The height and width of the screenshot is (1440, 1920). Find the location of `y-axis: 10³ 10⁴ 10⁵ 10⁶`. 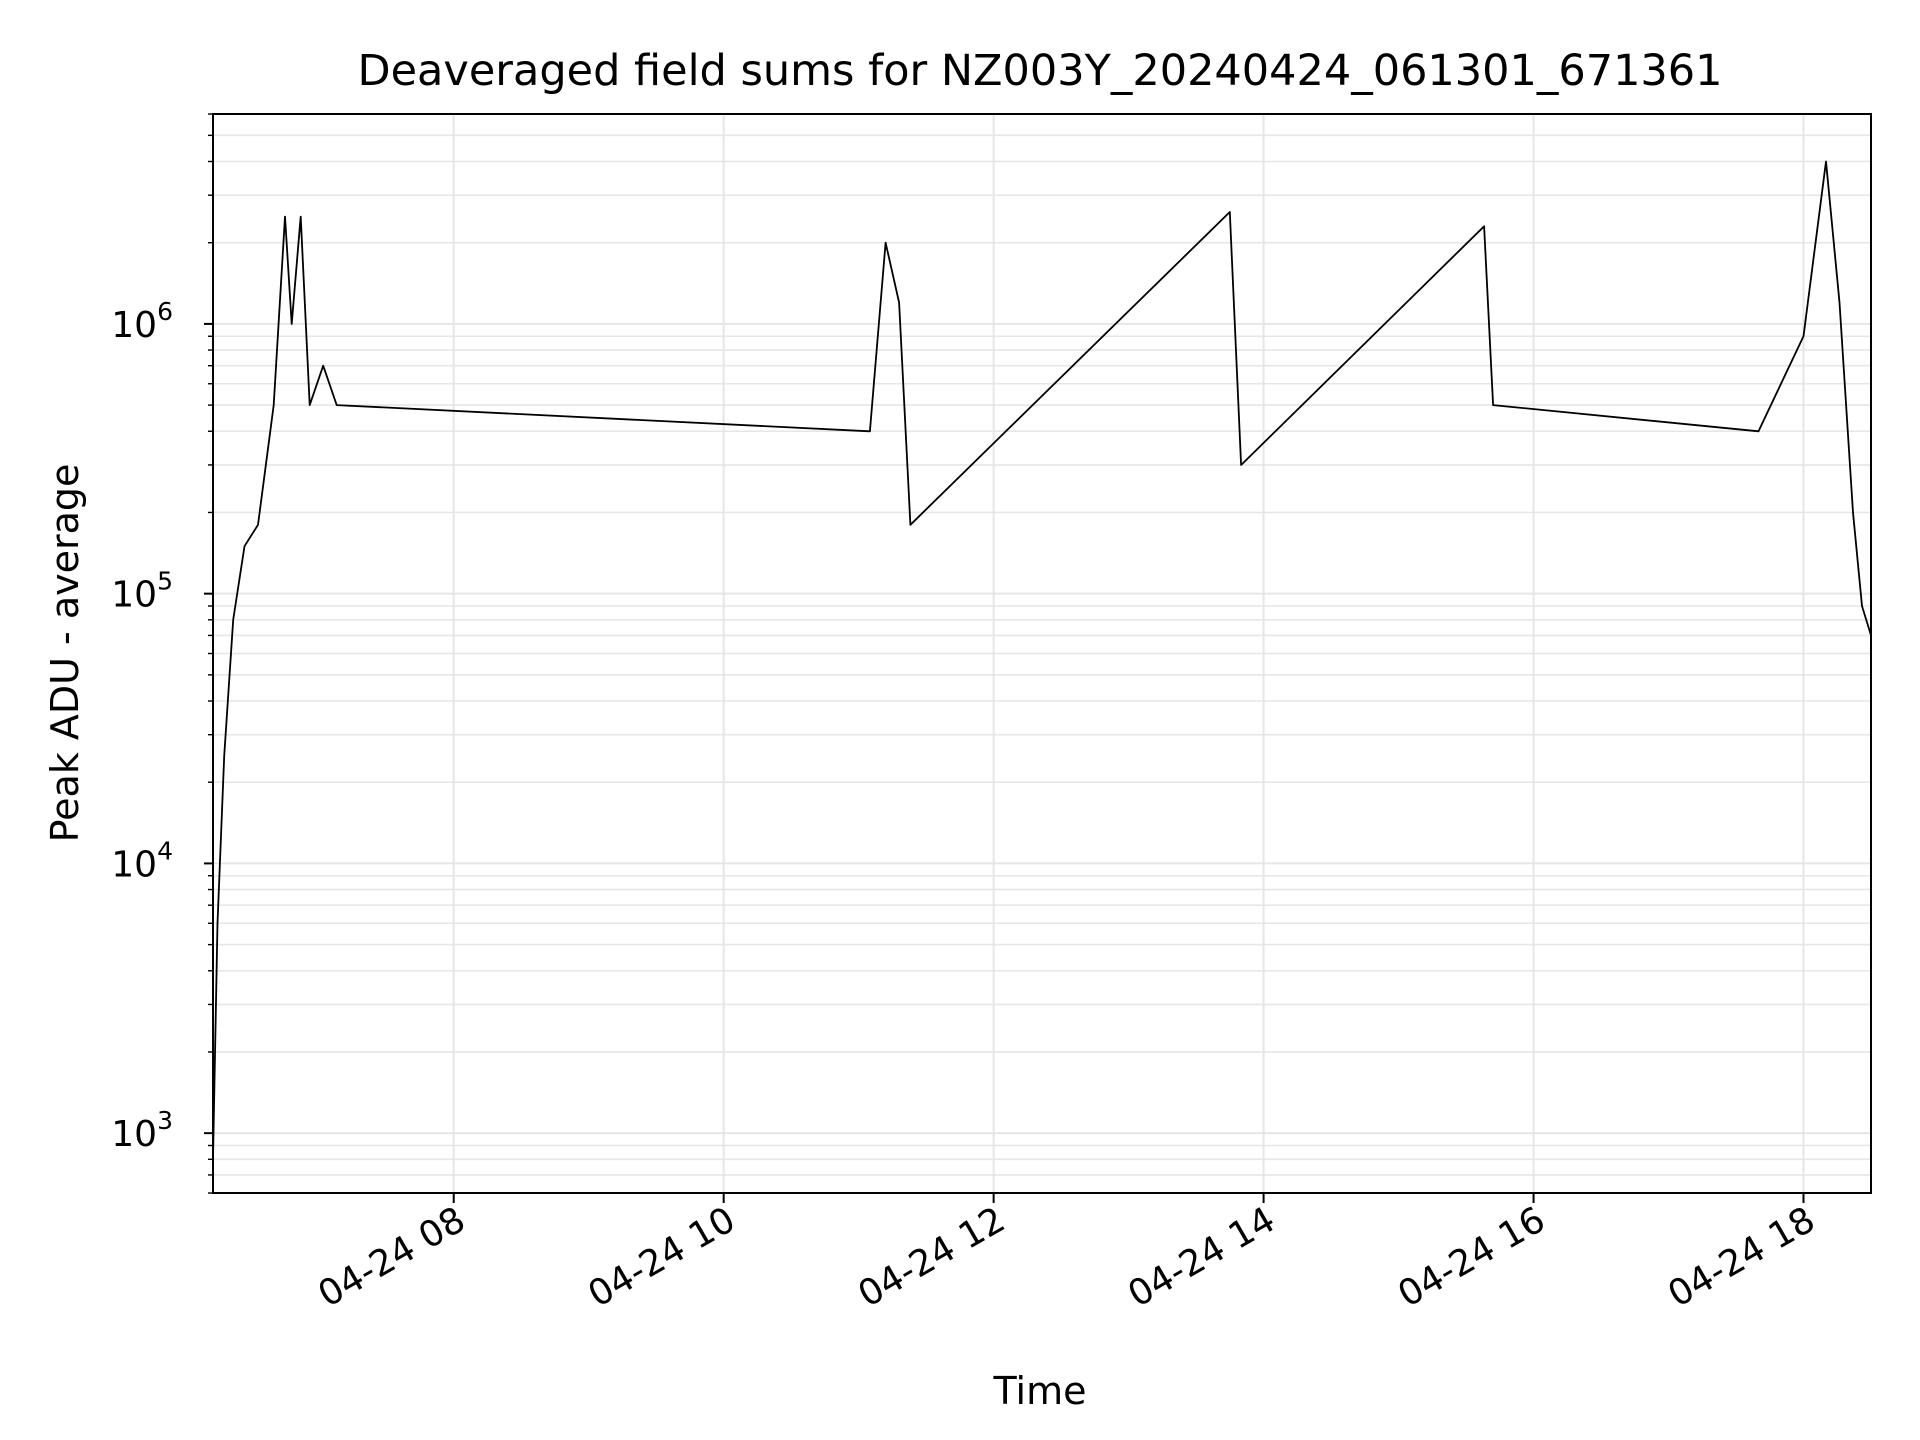

y-axis: 10³ 10⁴ 10⁵ 10⁶ is located at coordinates (162, 653).